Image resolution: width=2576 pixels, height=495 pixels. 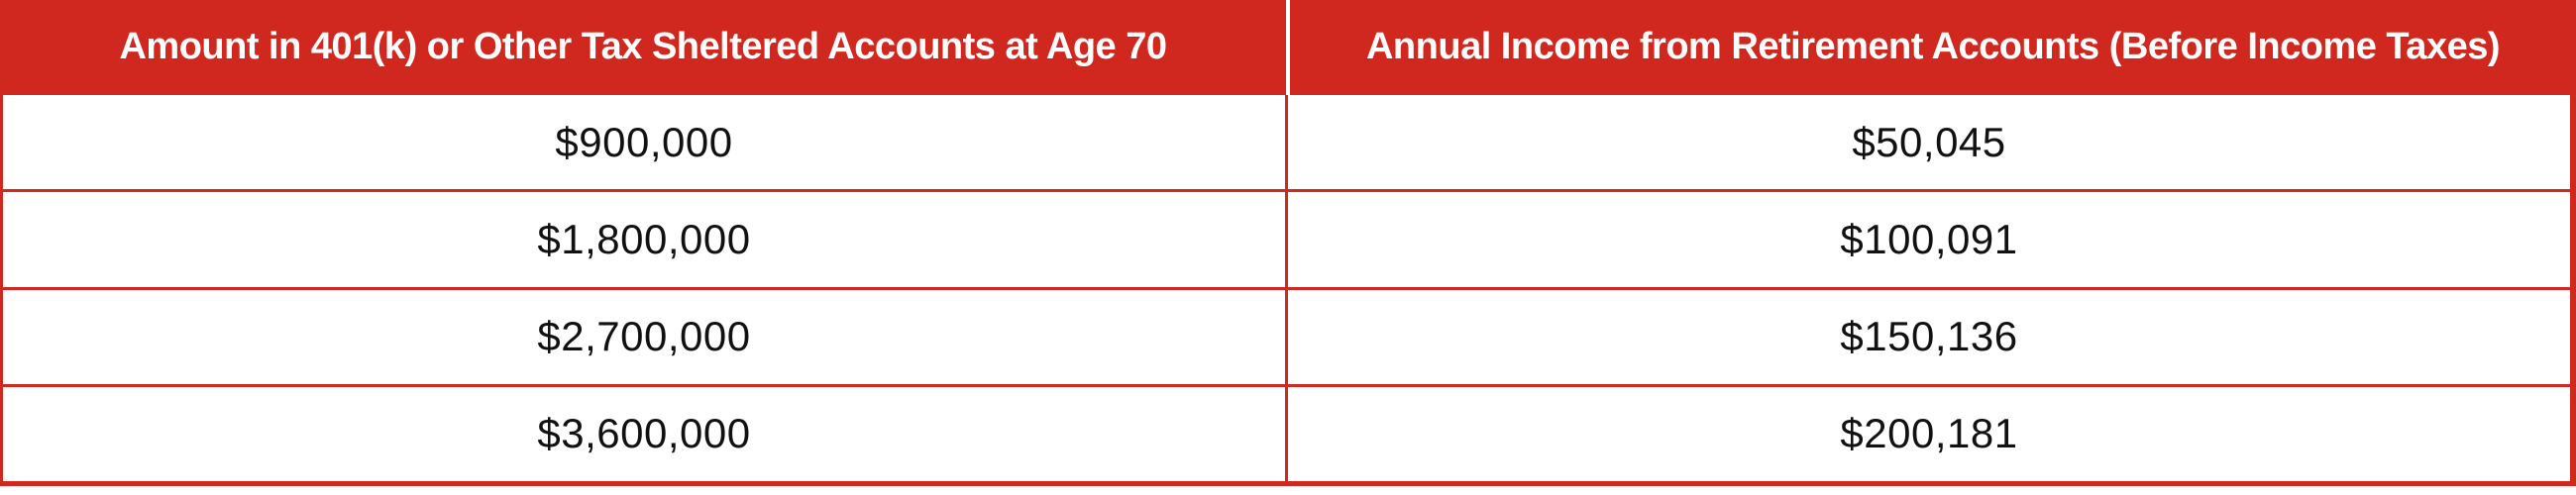 What do you see at coordinates (645, 142) in the screenshot?
I see `cell-401k-amount: $900,000` at bounding box center [645, 142].